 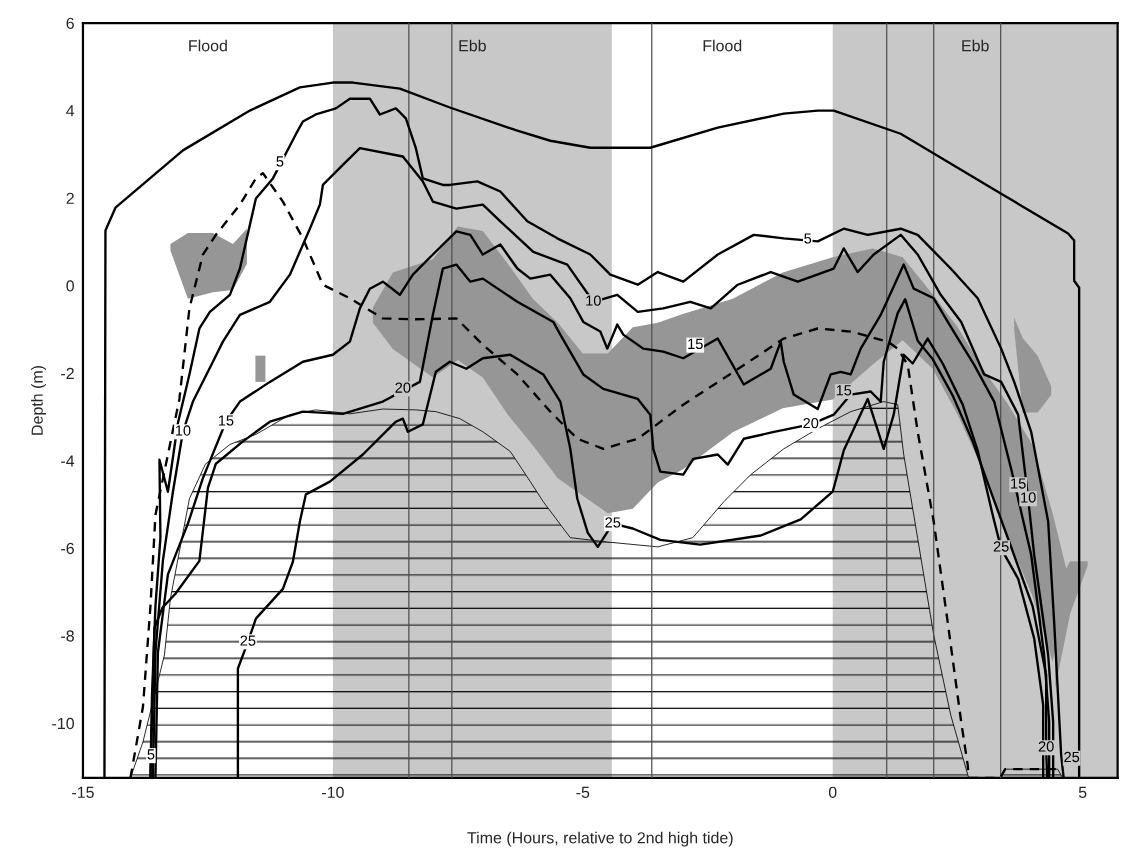 What do you see at coordinates (83, 792) in the screenshot?
I see `x-tick-label: -15` at bounding box center [83, 792].